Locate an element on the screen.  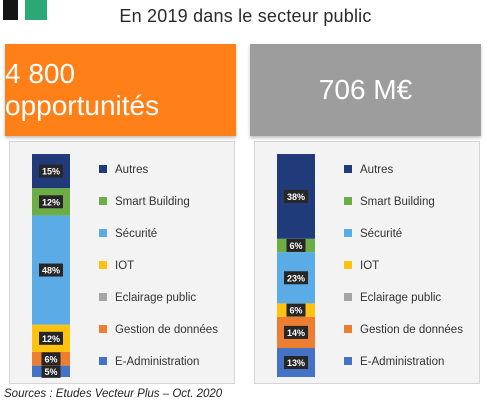
data-label-iot: 6% is located at coordinates (295, 311).